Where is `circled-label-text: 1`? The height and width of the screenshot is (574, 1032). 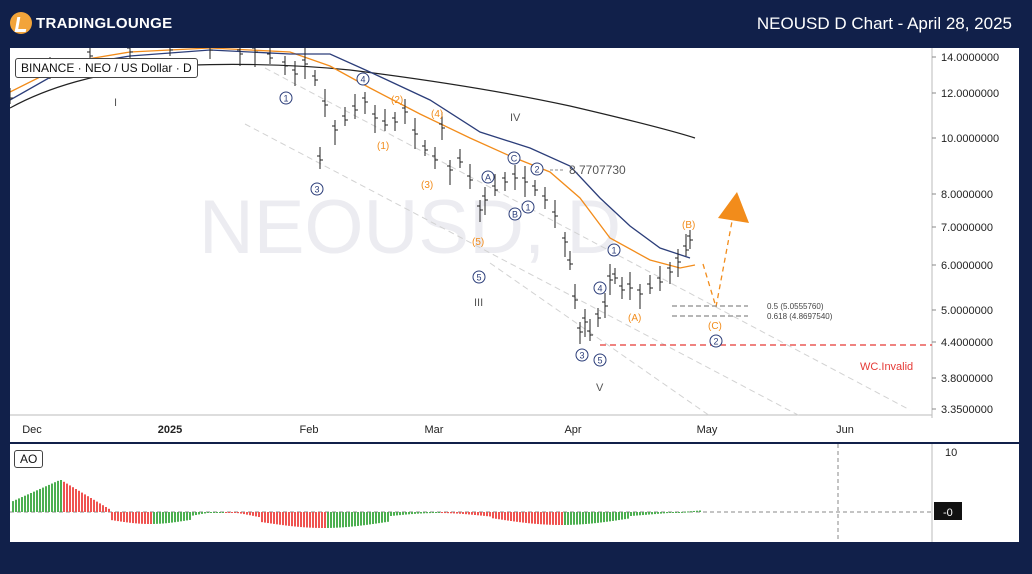
circled-label-text: 1 is located at coordinates (285, 99).